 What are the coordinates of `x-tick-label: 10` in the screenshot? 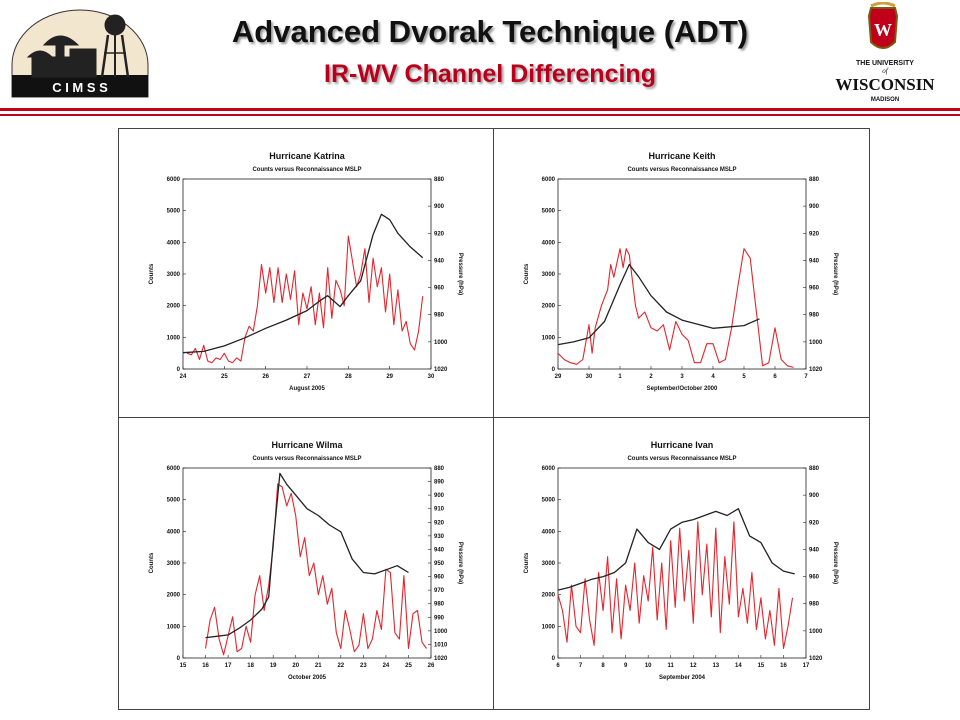 It's located at (648, 666).